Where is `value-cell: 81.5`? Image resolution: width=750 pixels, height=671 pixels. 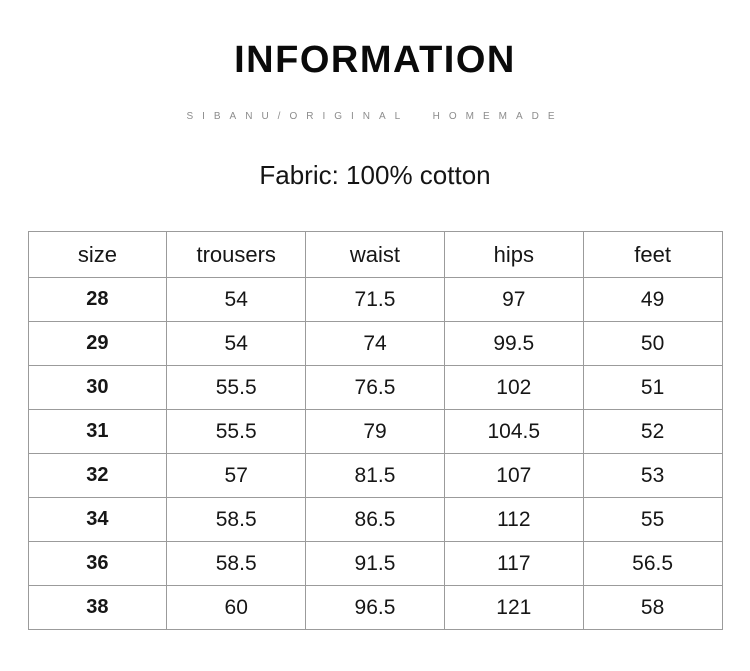 value-cell: 81.5 is located at coordinates (375, 475).